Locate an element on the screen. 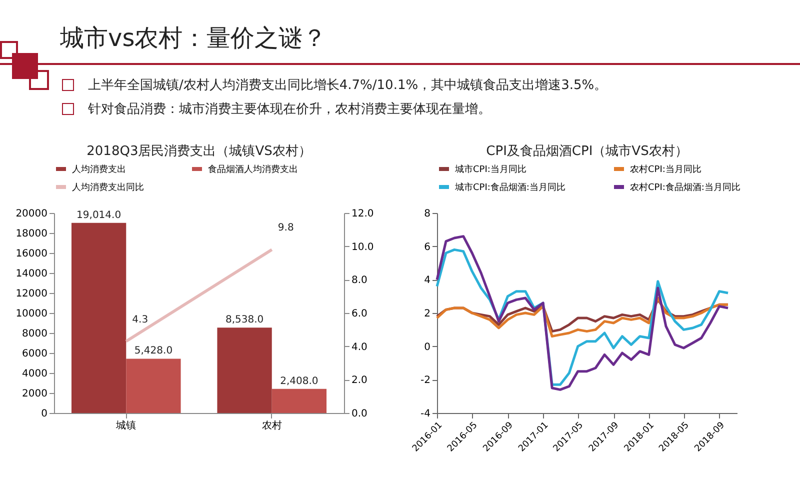 This screenshot has width=800, height=500. x-tick-label: 城镇 is located at coordinates (125, 426).